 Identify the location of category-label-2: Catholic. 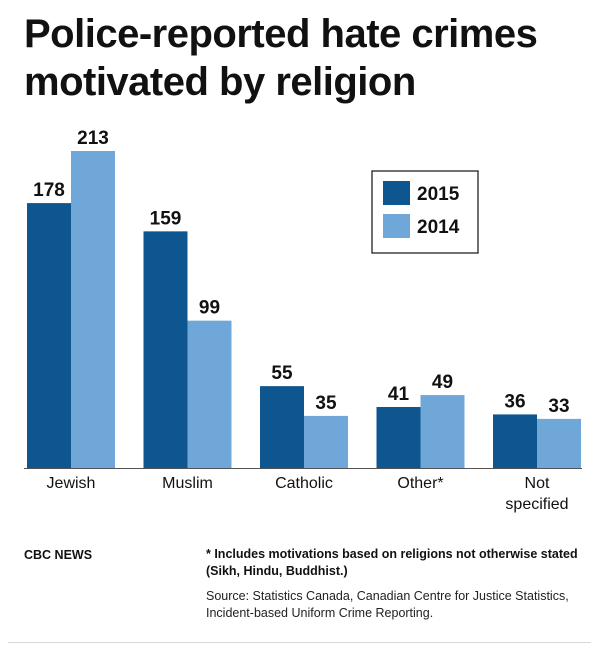
(304, 483).